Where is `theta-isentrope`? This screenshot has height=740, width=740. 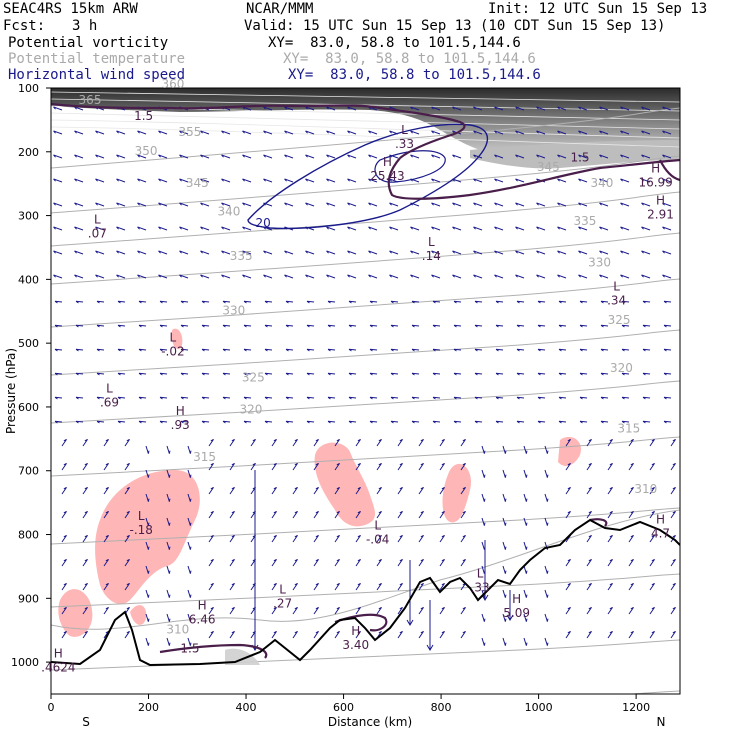 theta-isentrope is located at coordinates (365, 258).